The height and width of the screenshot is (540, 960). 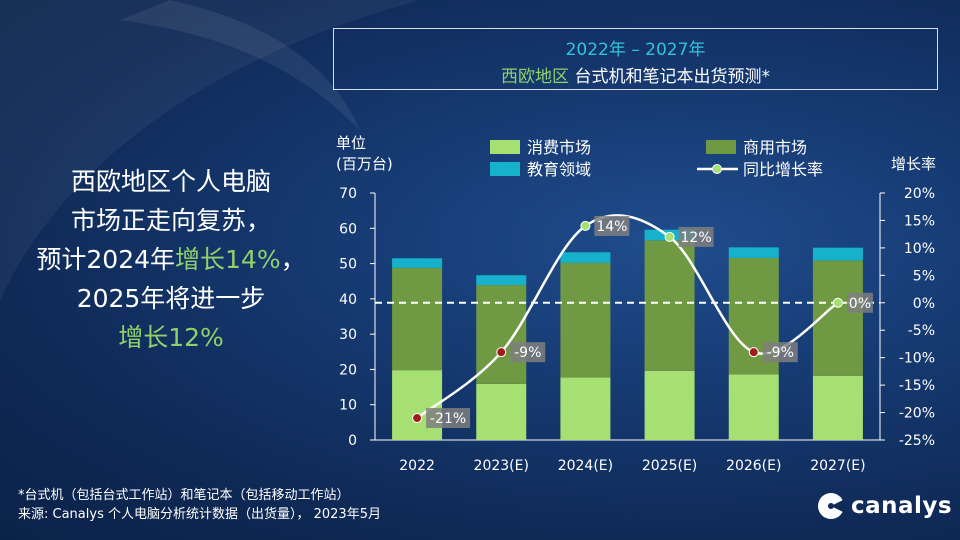 I want to click on canalys-logo: canalys, so click(x=884, y=506).